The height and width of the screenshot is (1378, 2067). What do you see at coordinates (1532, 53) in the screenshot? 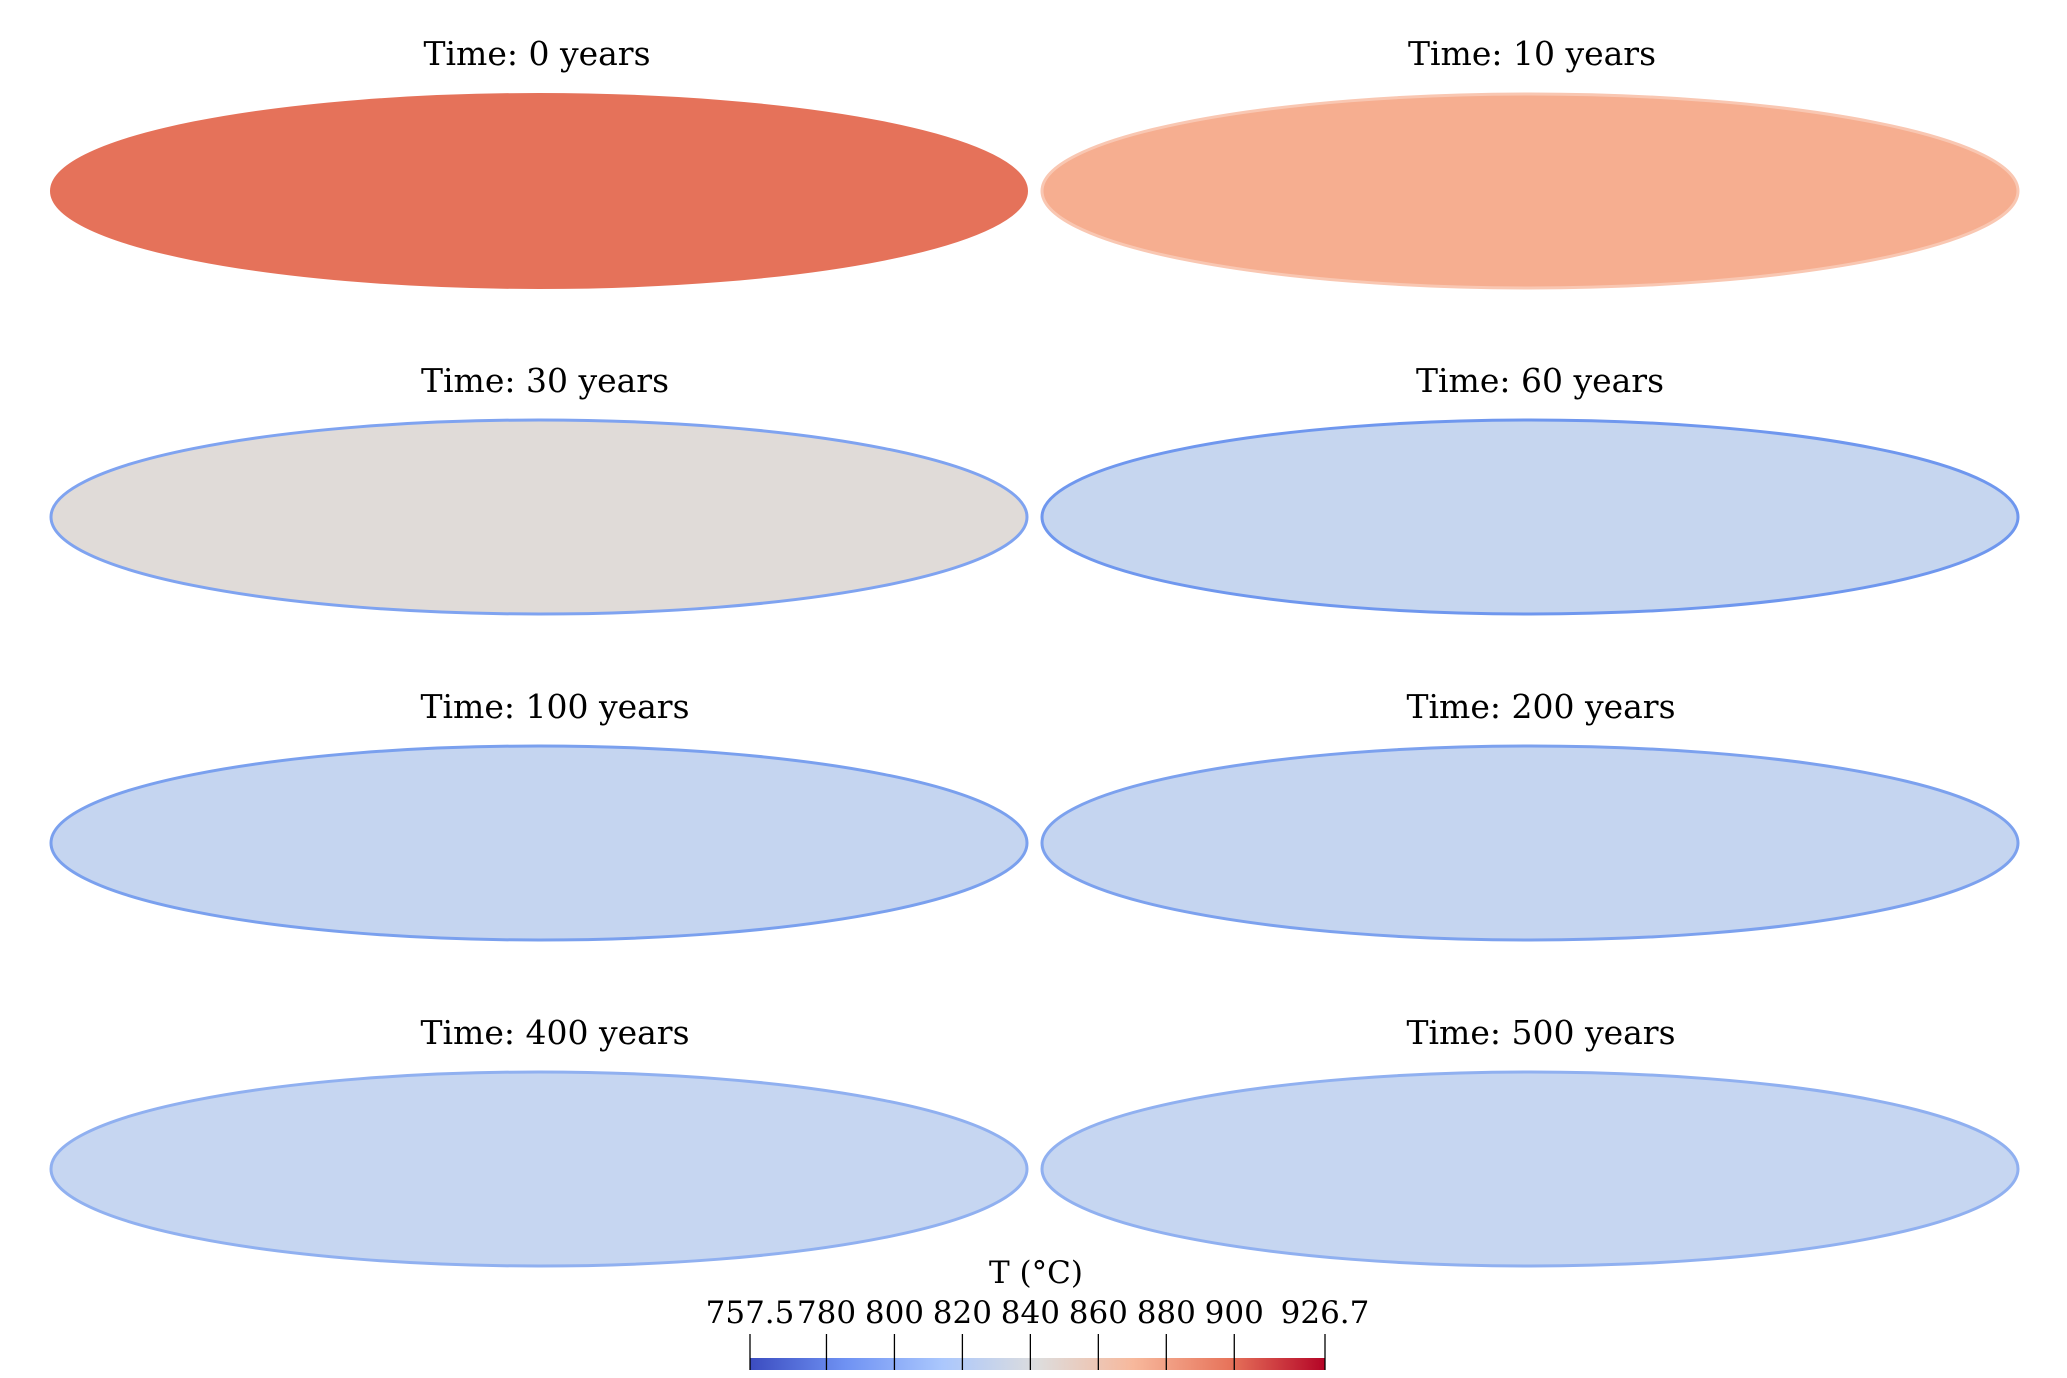
I see `panel-title: Time: 10 years` at bounding box center [1532, 53].